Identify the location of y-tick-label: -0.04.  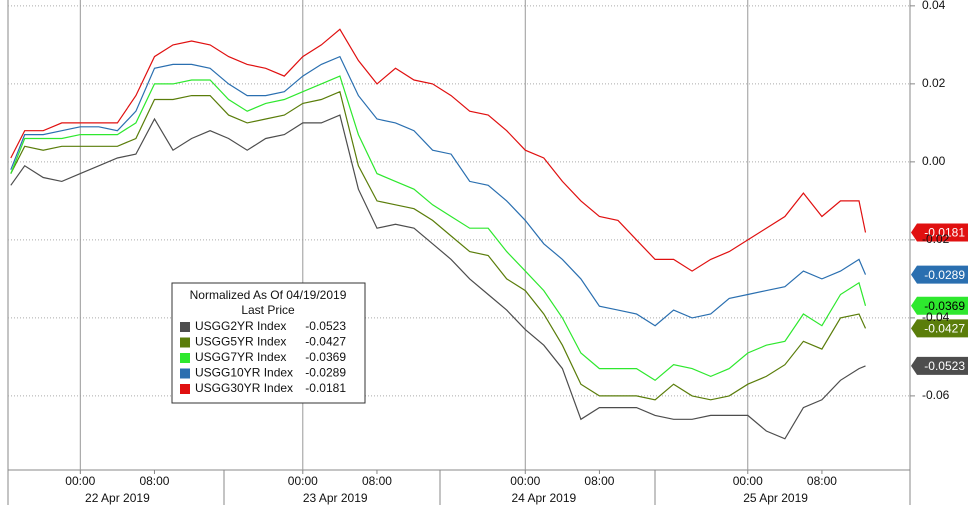
(936, 317).